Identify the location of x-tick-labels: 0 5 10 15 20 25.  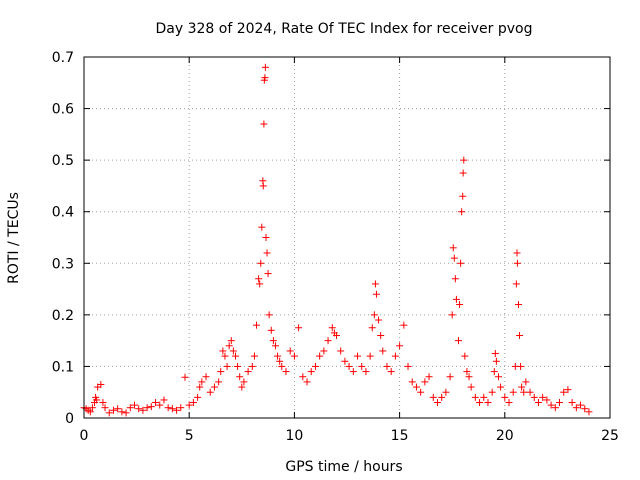
(349, 436).